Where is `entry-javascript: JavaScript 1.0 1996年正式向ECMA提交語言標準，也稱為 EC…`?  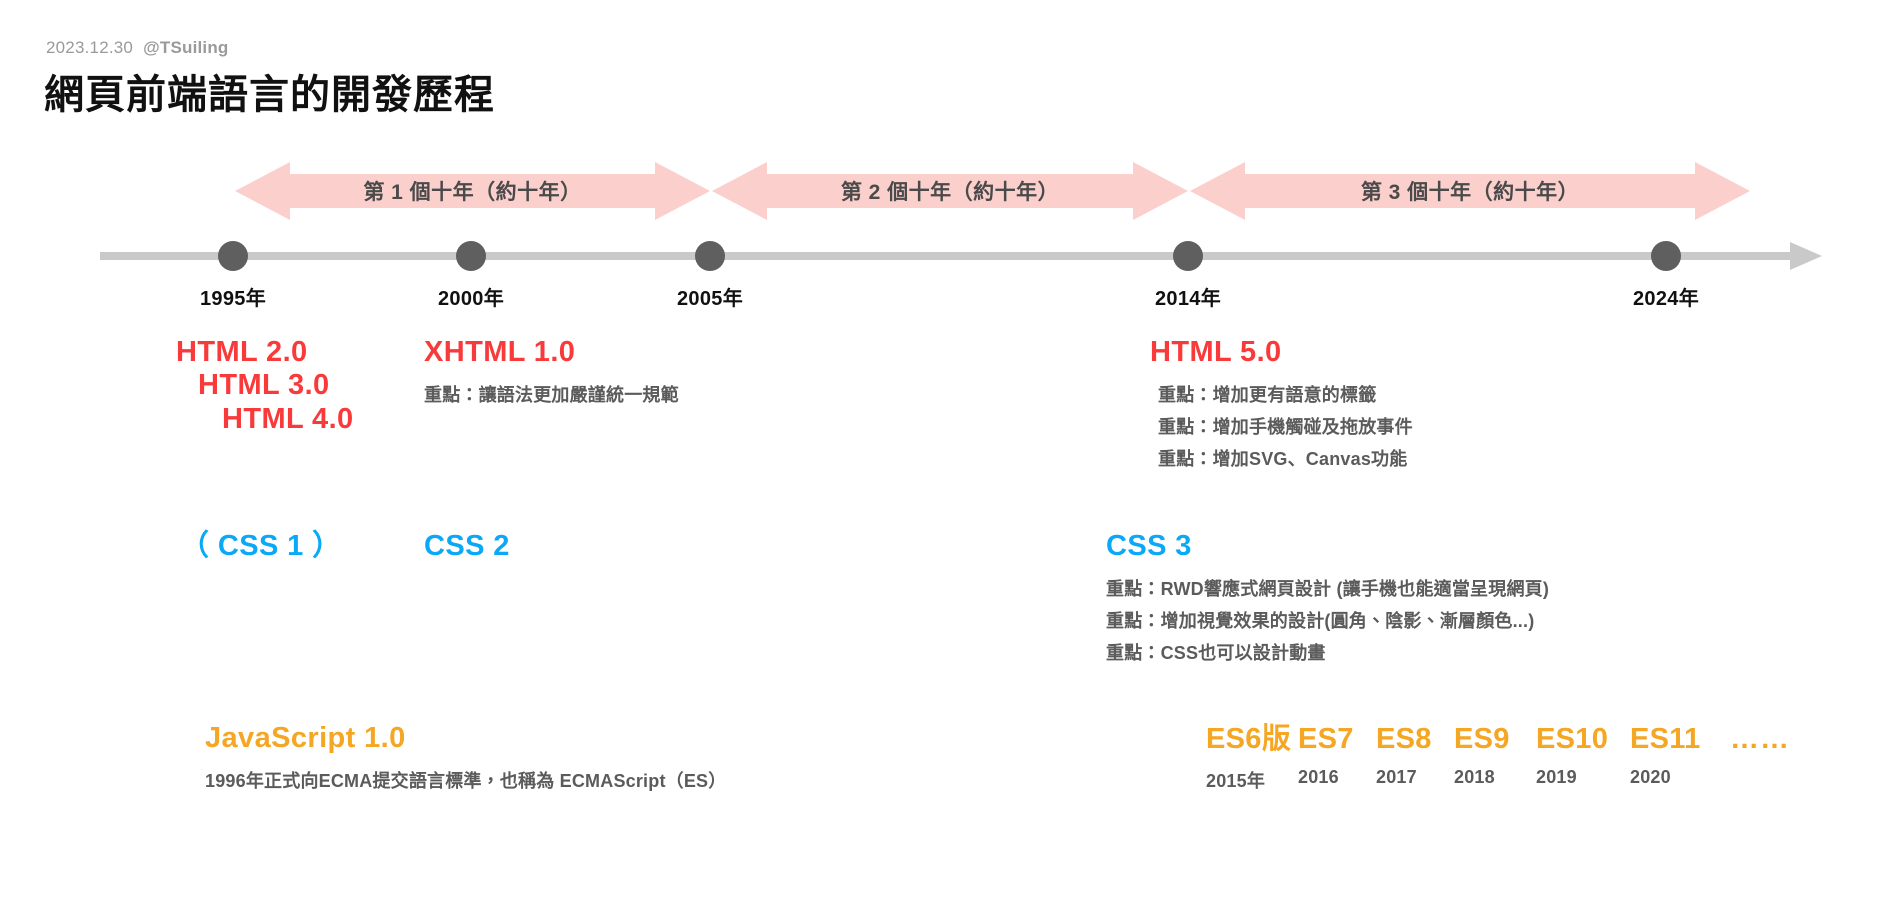 entry-javascript: JavaScript 1.0 1996年正式向ECMA提交語言標準，也稱為 EC… is located at coordinates (465, 759).